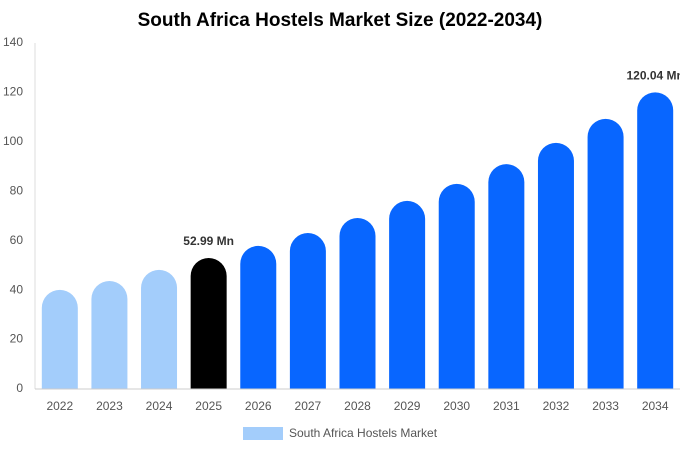 Image resolution: width=680 pixels, height=450 pixels. I want to click on x-tick-label: 2024, so click(159, 406).